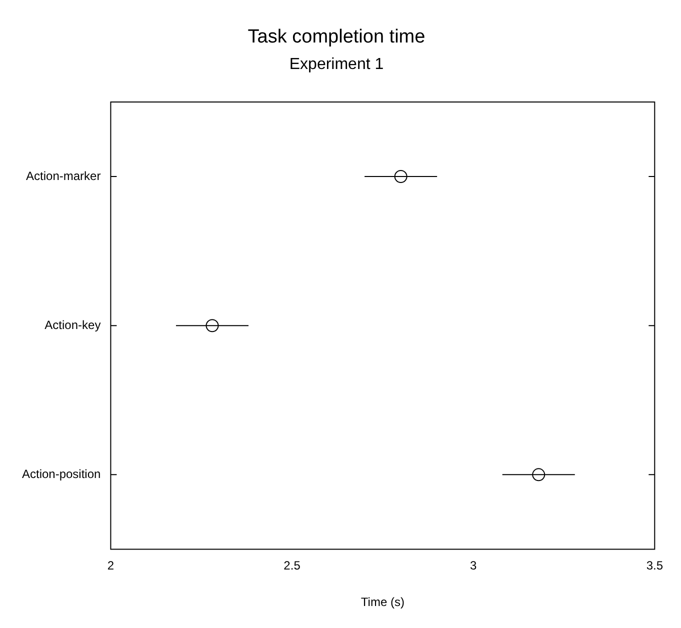  What do you see at coordinates (63, 175) in the screenshot?
I see `y-tick-label: Action-marker` at bounding box center [63, 175].